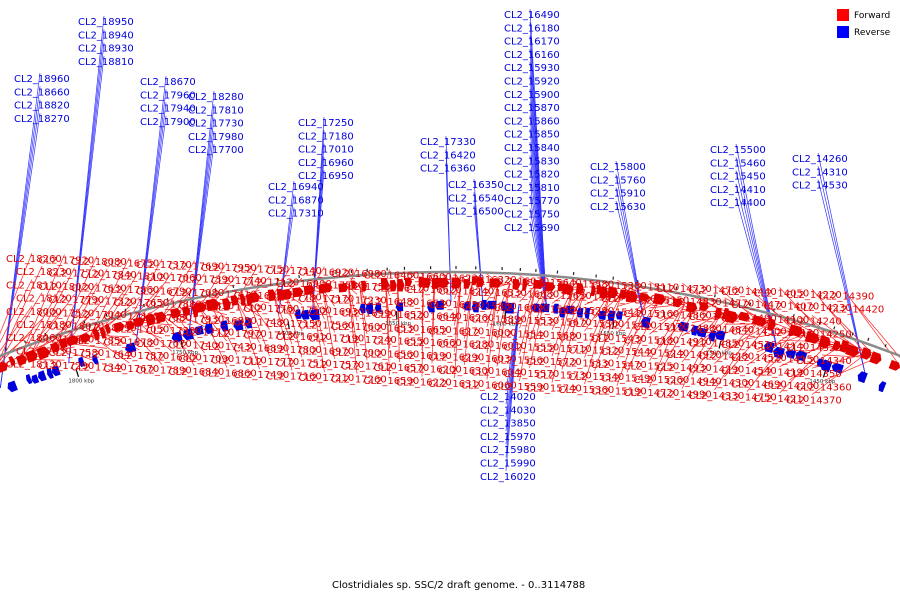  Describe the element at coordinates (197, 372) in the screenshot. I see `gene-label: CL2_16840` at that location.